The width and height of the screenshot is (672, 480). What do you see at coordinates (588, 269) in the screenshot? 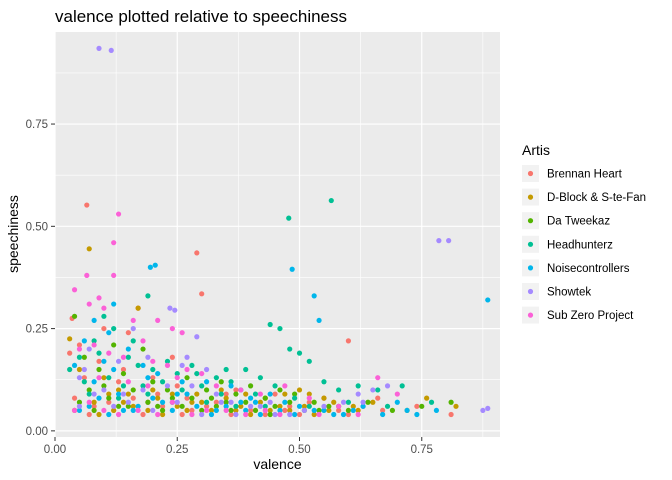
I see `legend-label: Noisecontrollers` at bounding box center [588, 269].